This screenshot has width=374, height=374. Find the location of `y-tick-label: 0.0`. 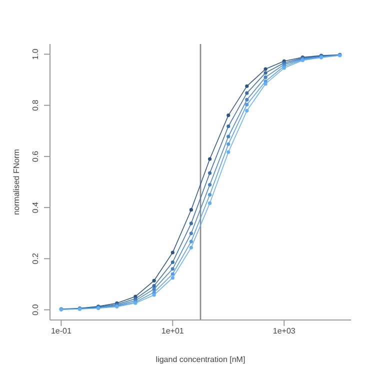

y-tick-label: 0.0 is located at coordinates (35, 310).